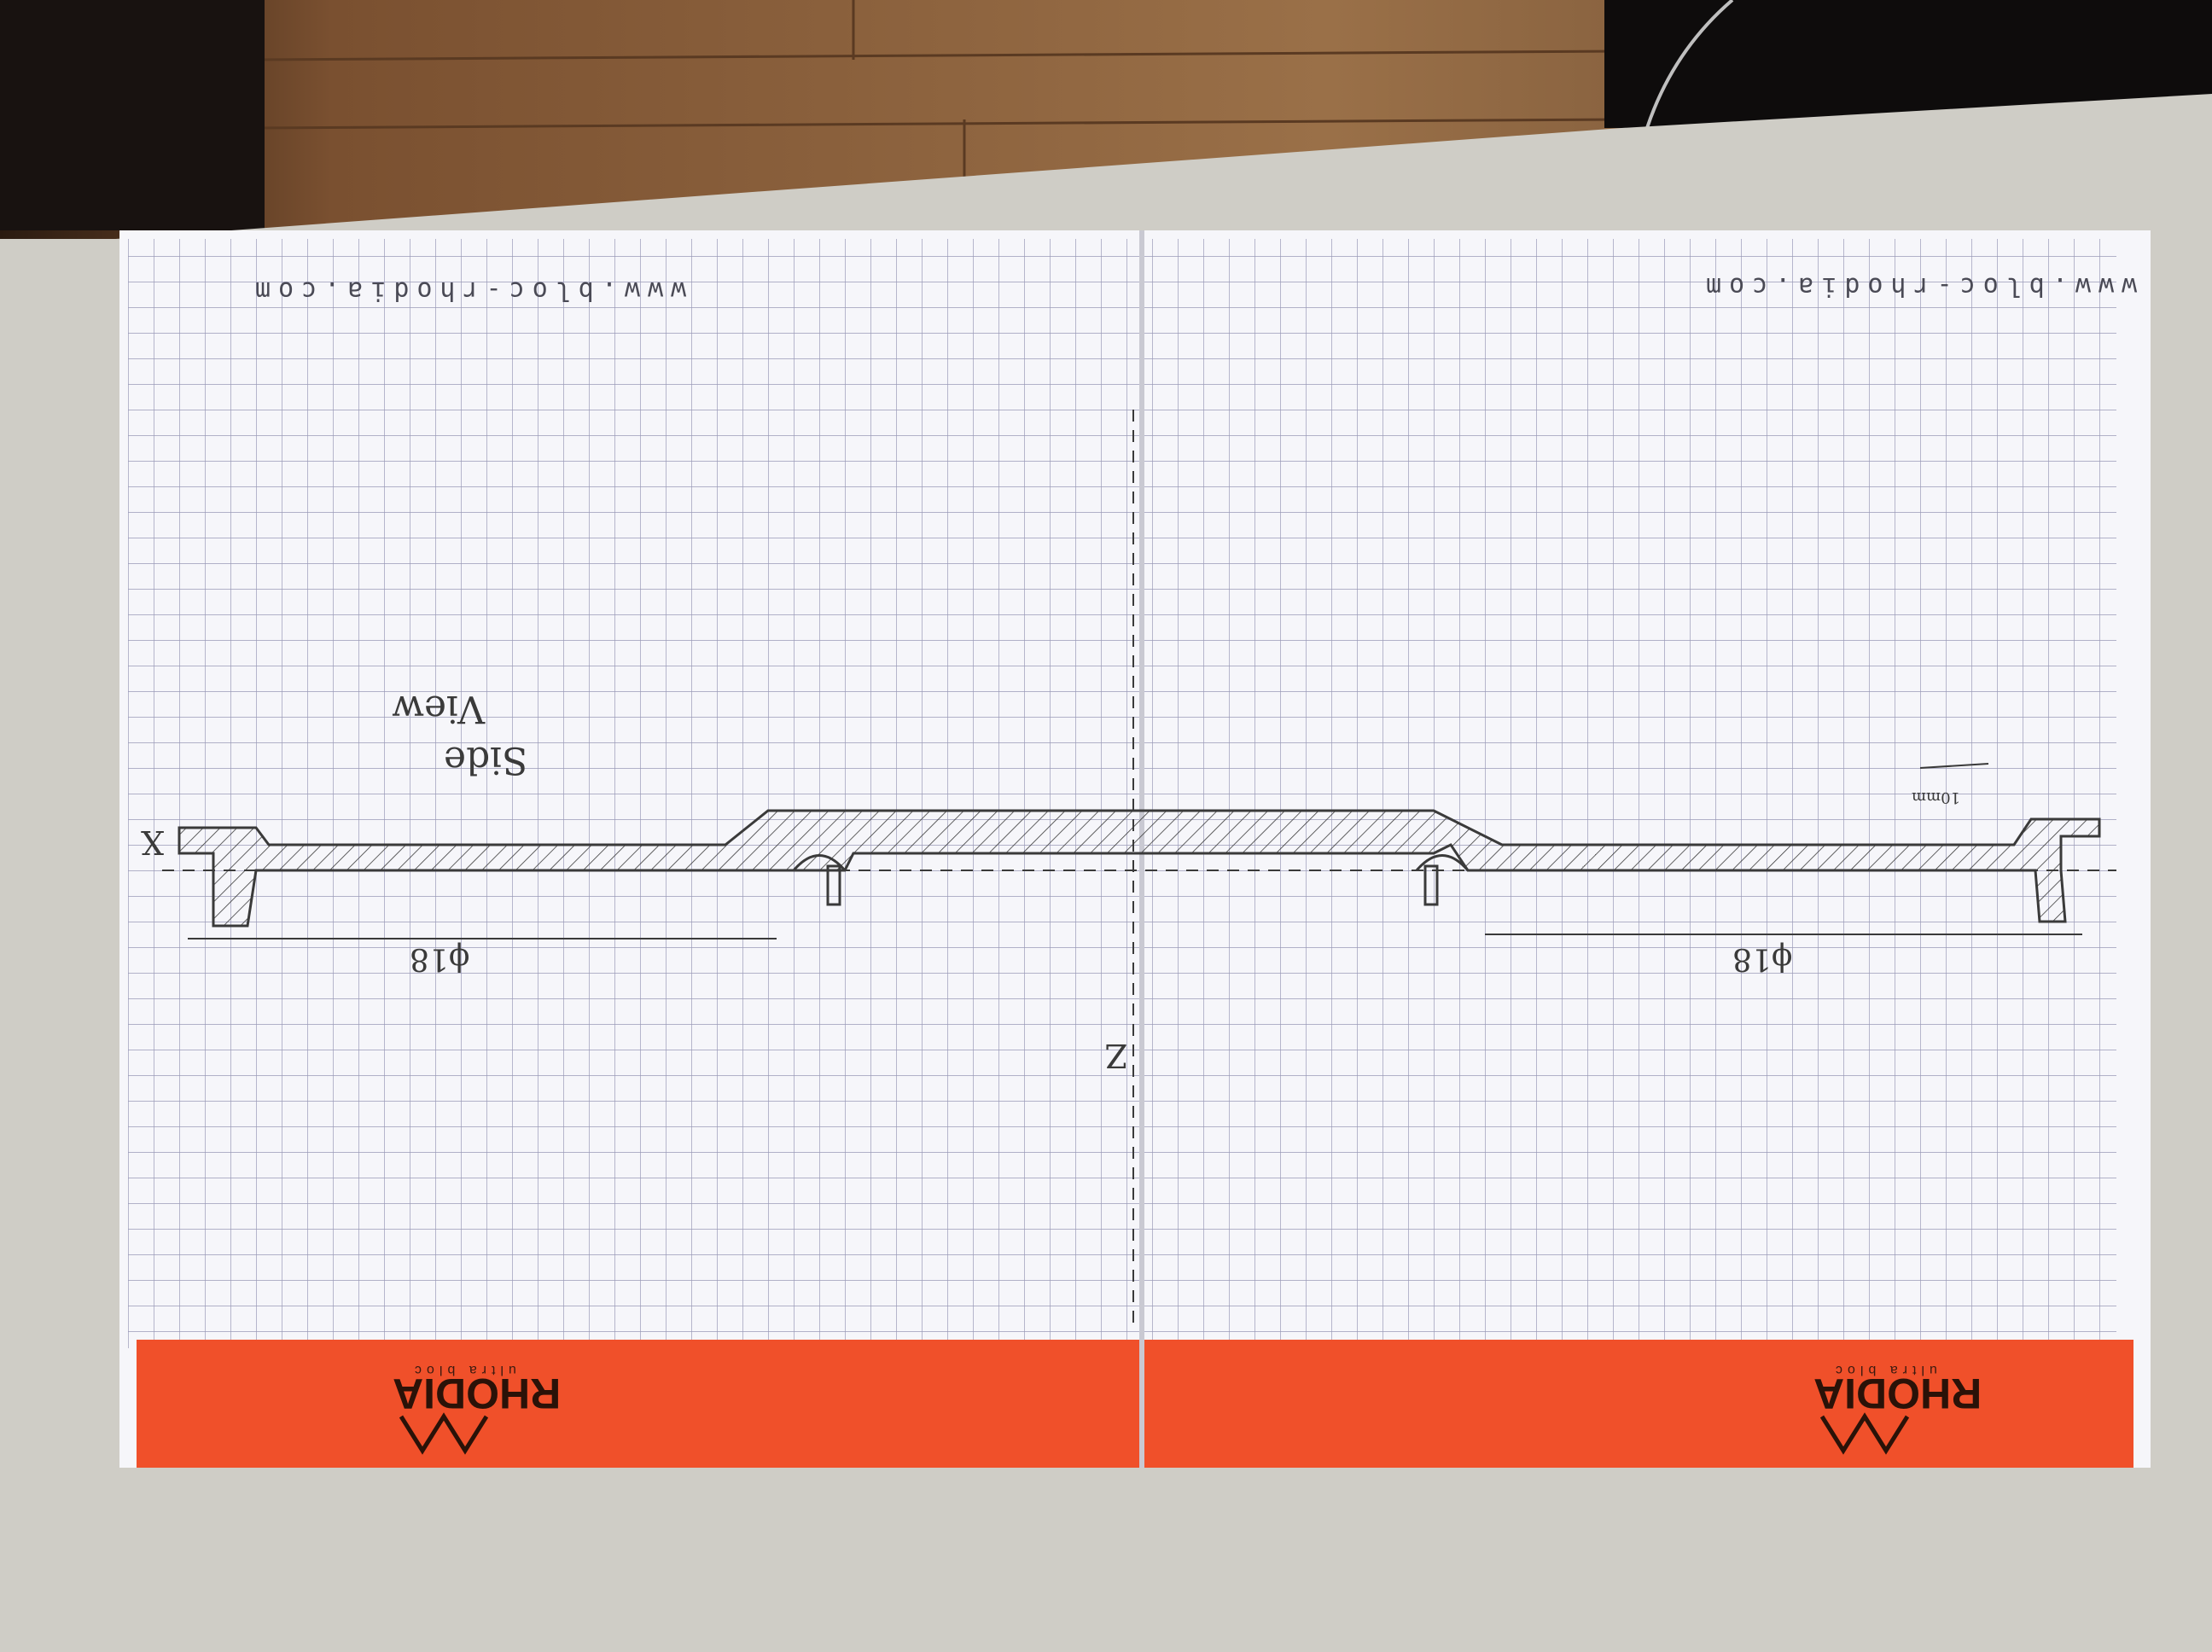 This screenshot has width=2212, height=1652. I want to click on cable, so click(1689, 64).